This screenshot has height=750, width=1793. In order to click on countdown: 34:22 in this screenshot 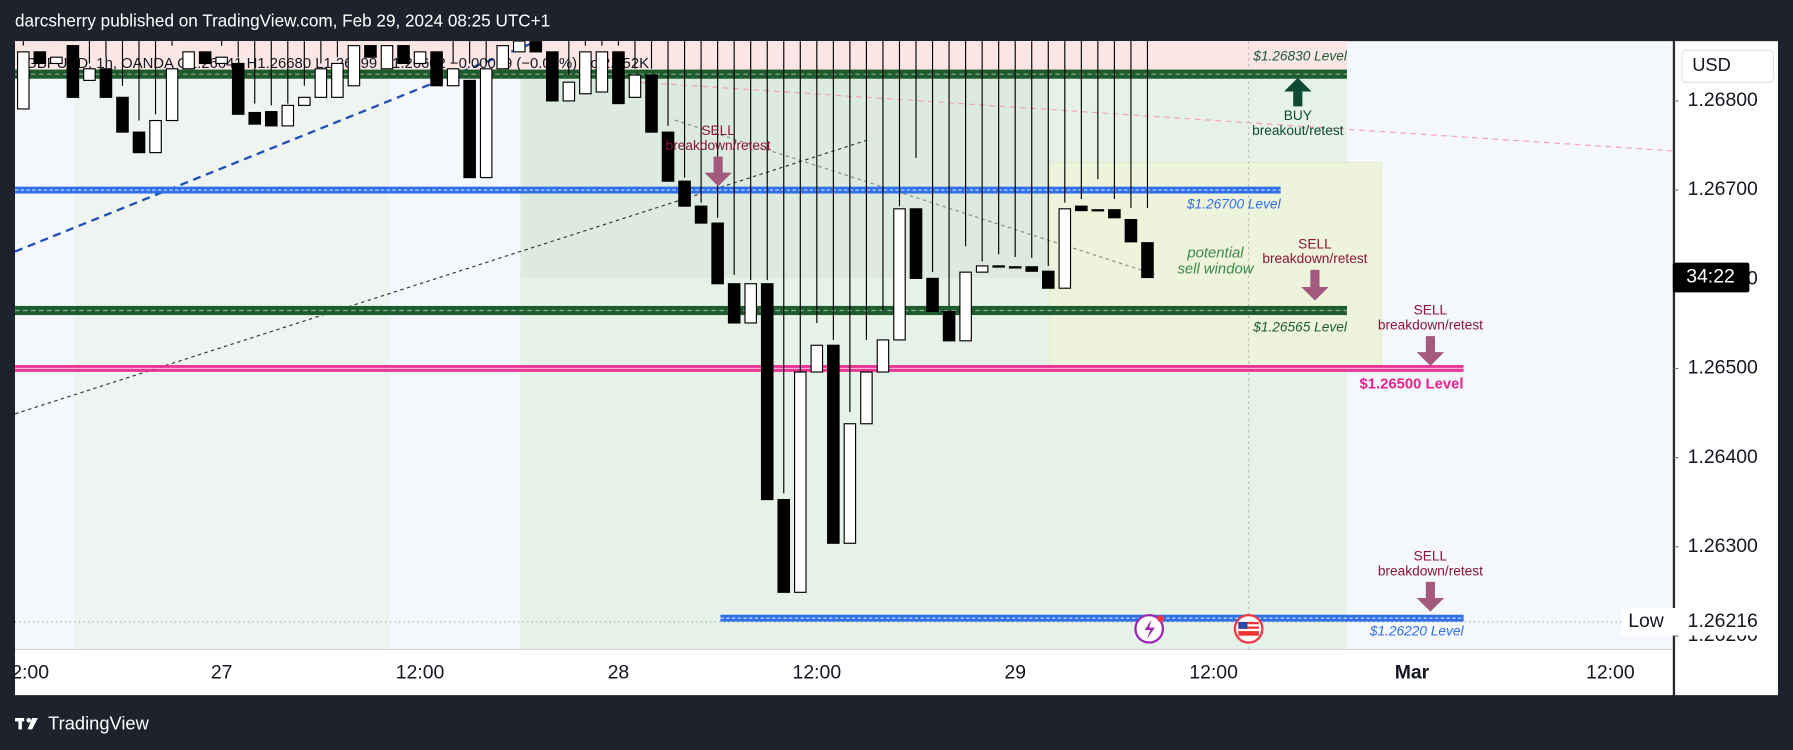, I will do `click(1710, 277)`.